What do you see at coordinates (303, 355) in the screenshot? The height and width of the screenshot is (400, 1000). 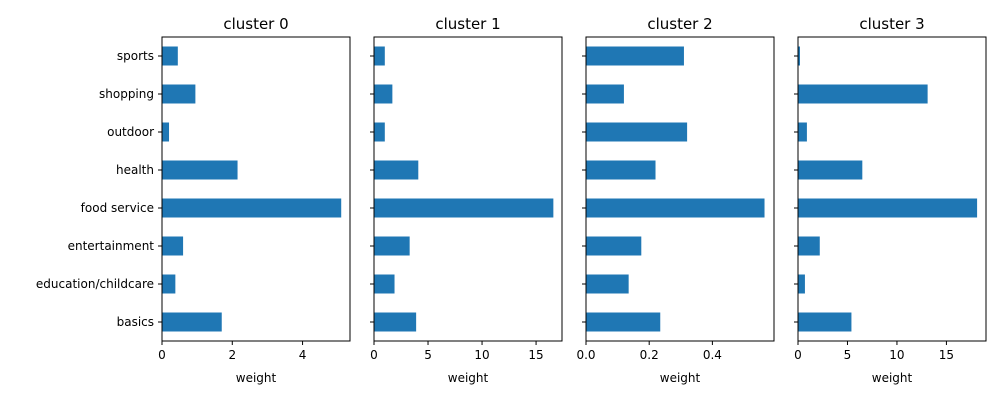 I see `x-tick-label: 4` at bounding box center [303, 355].